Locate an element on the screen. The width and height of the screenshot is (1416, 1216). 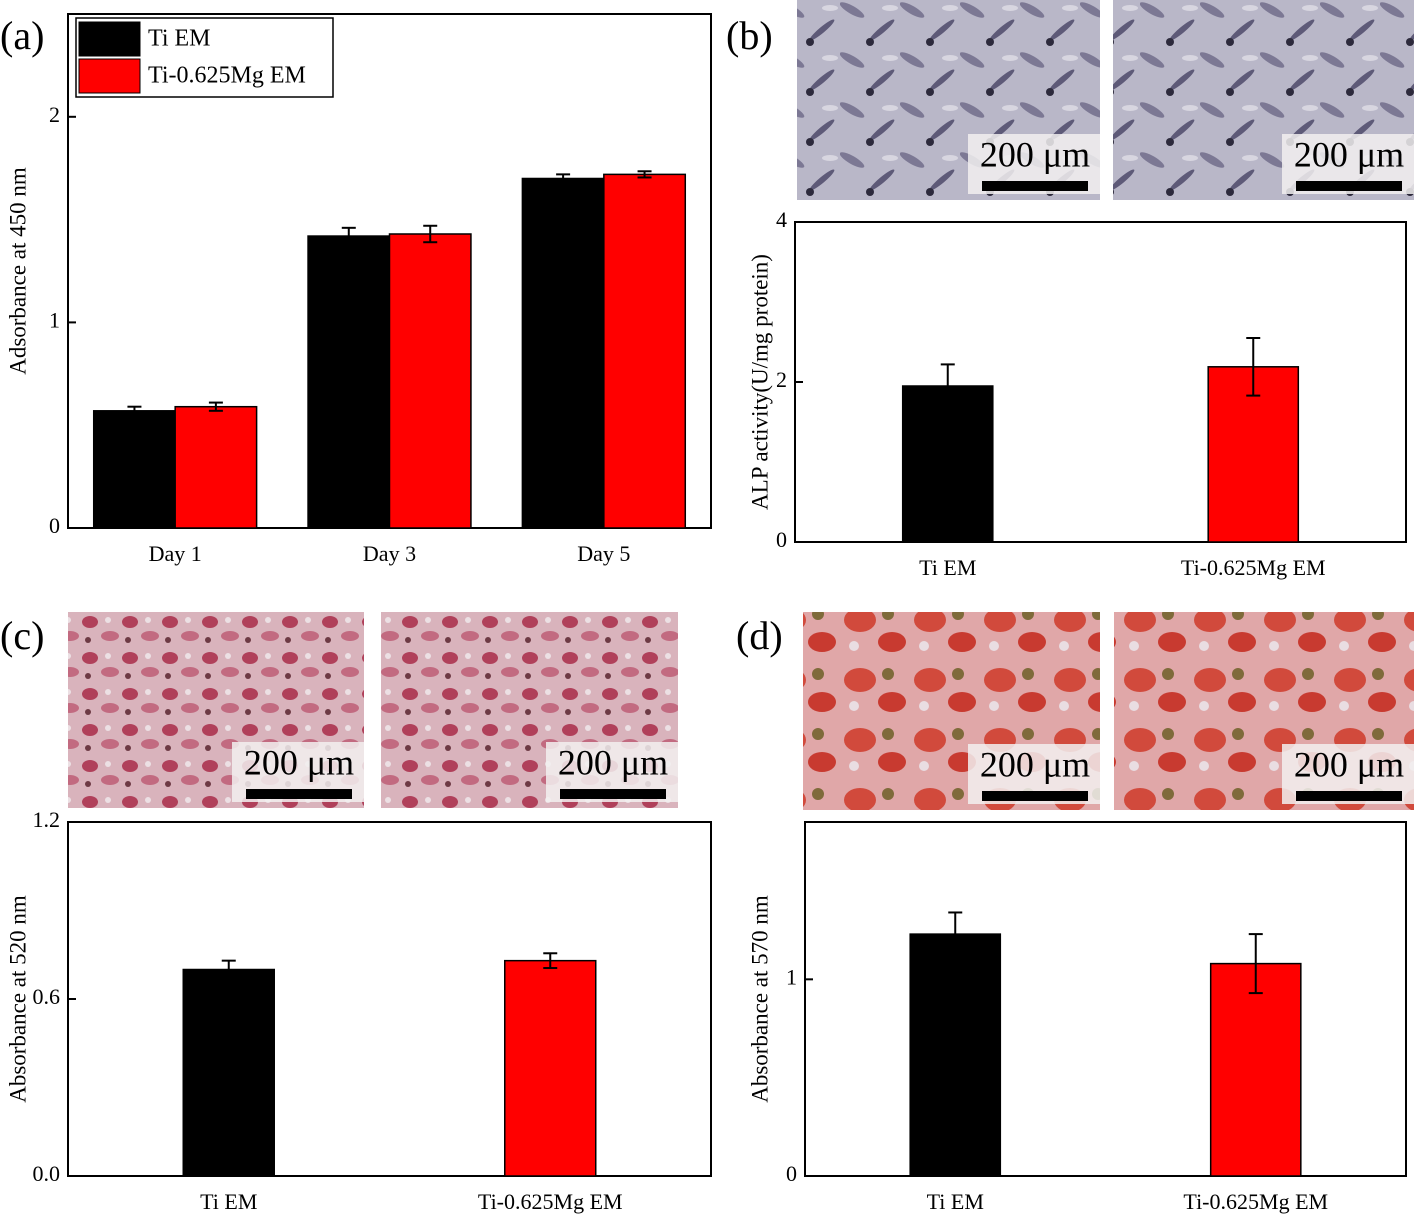
legend-label: Ti-0.625Mg EM is located at coordinates (227, 76).